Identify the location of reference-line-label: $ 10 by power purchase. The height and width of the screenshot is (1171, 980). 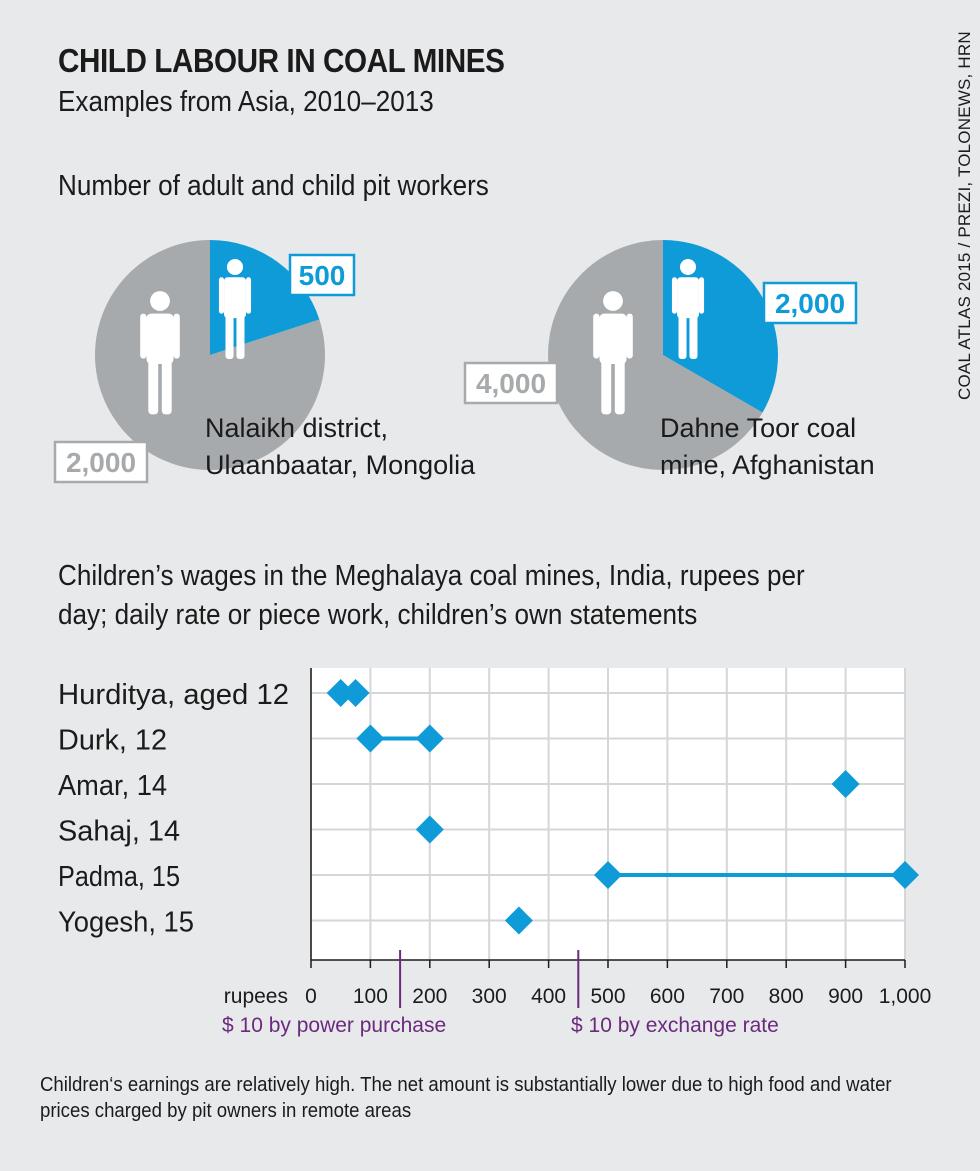
(334, 1025).